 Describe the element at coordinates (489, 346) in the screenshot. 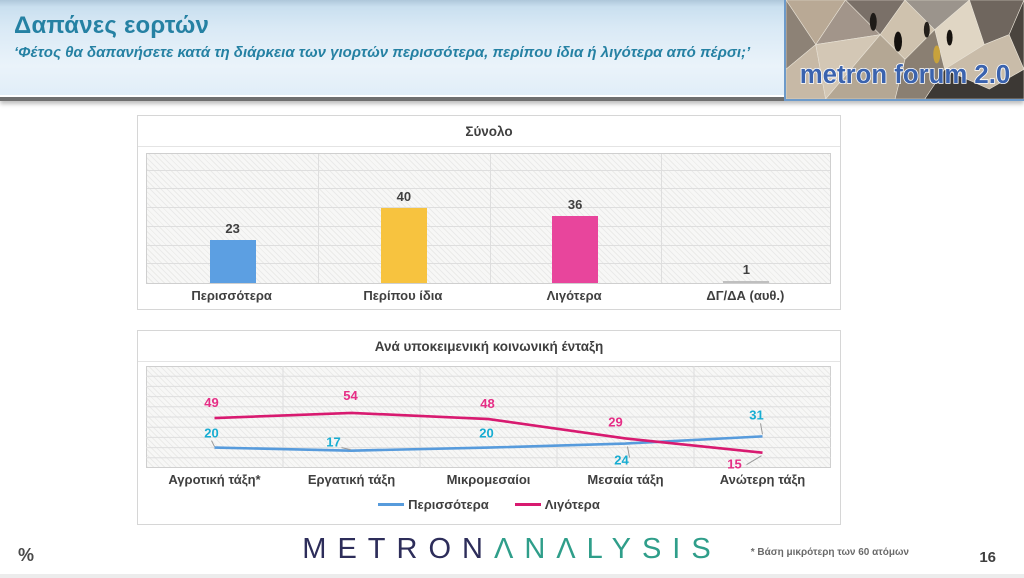

I see `chart-title-social-class: Ανά υποκειμενική κοινωνική ένταξη` at that location.